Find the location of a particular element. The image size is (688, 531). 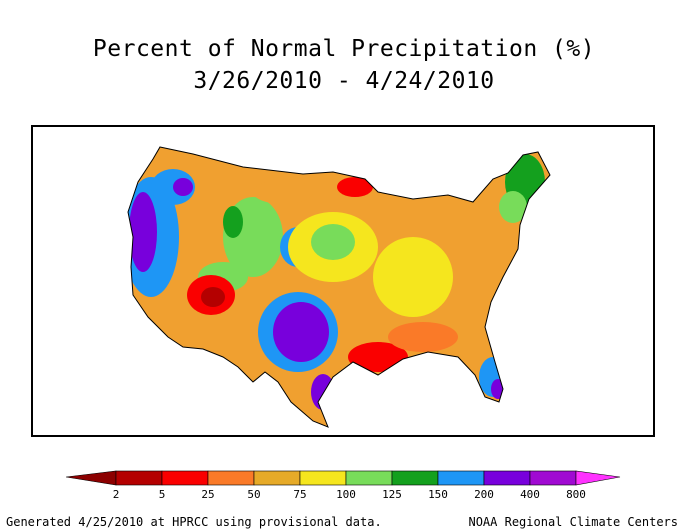

legend-low-cap is located at coordinates (91, 478).